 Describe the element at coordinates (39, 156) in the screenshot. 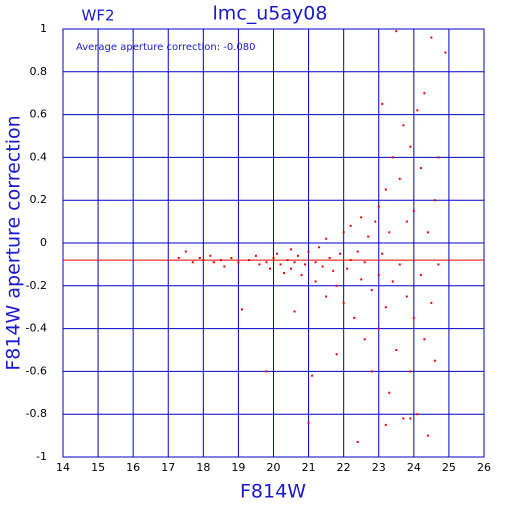

I see `y-tick-label: 0.4` at that location.